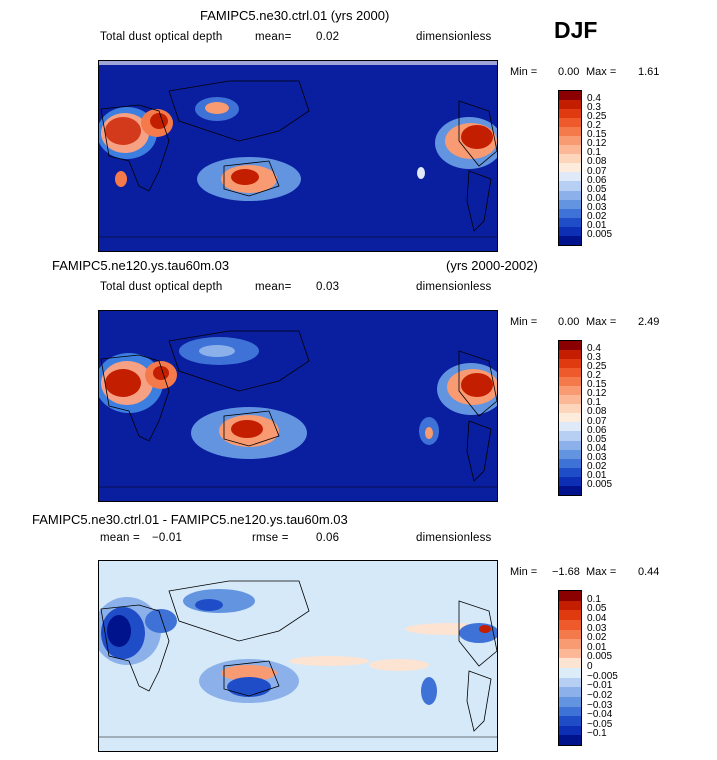 The width and height of the screenshot is (717, 760). What do you see at coordinates (601, 572) in the screenshot?
I see `panel3-max-label: Max =` at bounding box center [601, 572].